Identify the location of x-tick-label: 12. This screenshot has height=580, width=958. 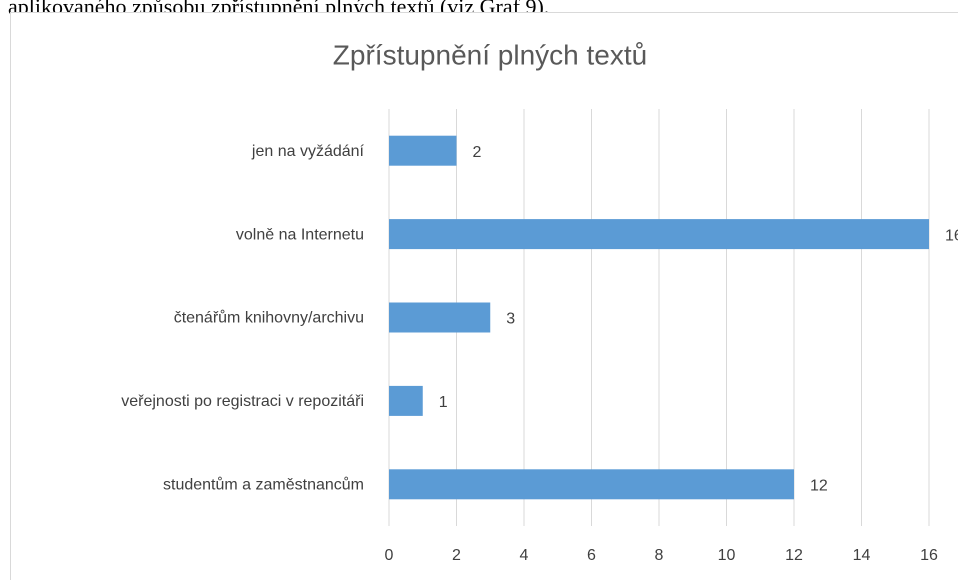
(794, 555).